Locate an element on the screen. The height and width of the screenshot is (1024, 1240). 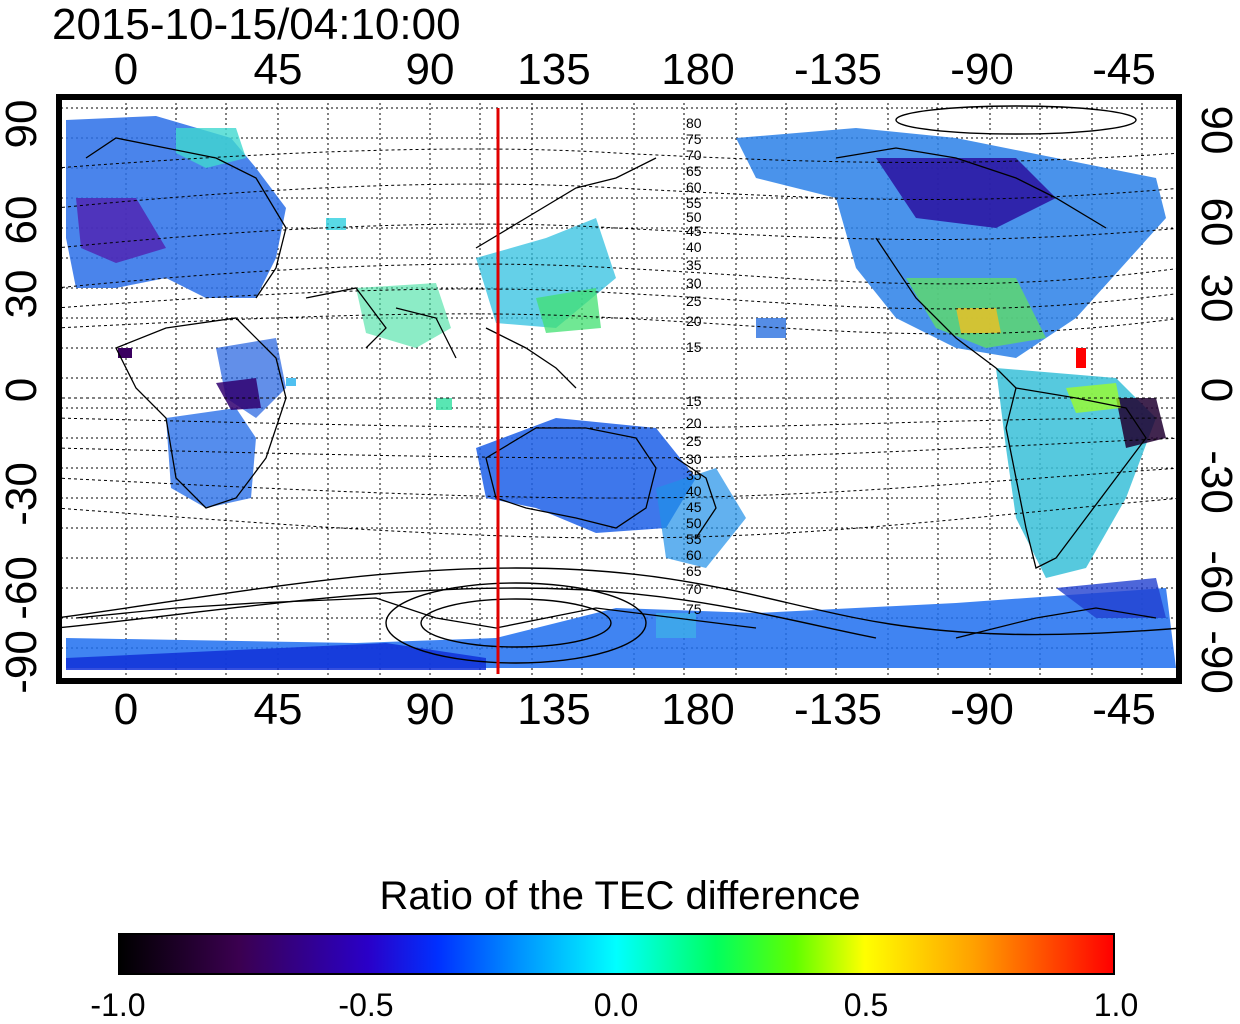
map-title: 2015-10-15/04:10:00 is located at coordinates (256, 24).